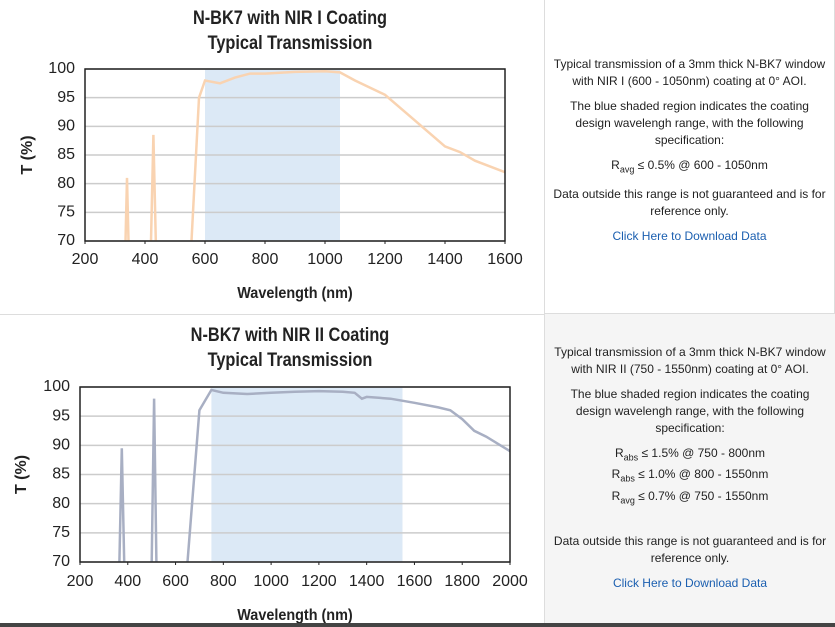  I want to click on spec-text: ≤ 0.7% @ 750 - 1550nm, so click(703, 495).